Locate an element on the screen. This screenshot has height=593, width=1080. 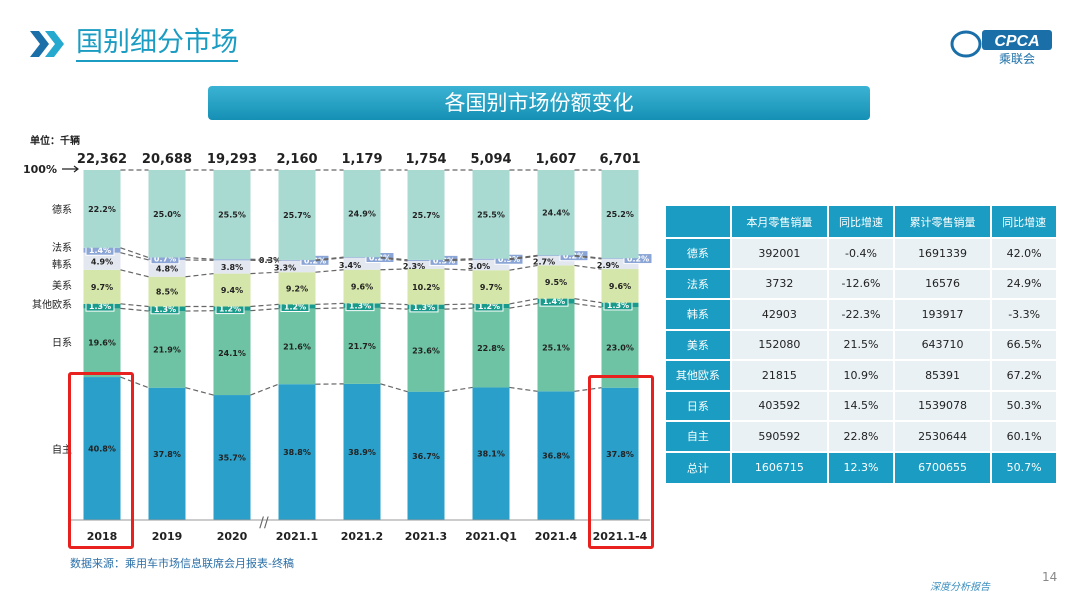
chart-banner-title: 各国别市场份额变化 is located at coordinates (539, 103).